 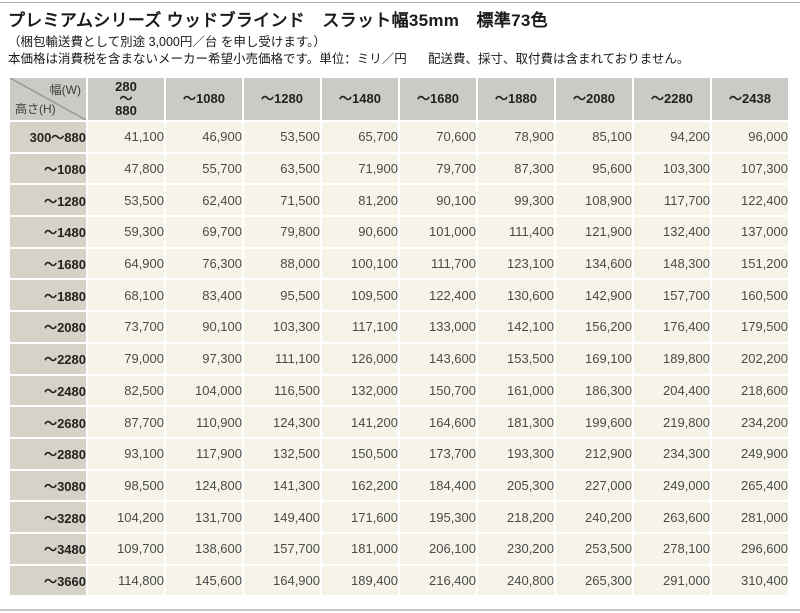 What do you see at coordinates (65, 90) in the screenshot?
I see `width-axis-label: 幅(W)` at bounding box center [65, 90].